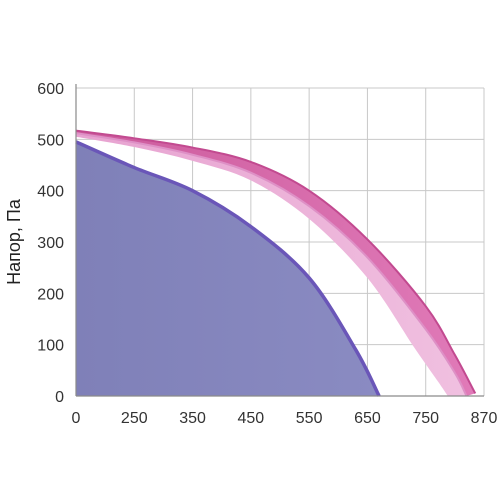 The image size is (500, 500). I want to click on y-axis-title: Напор, Па, so click(14, 241).